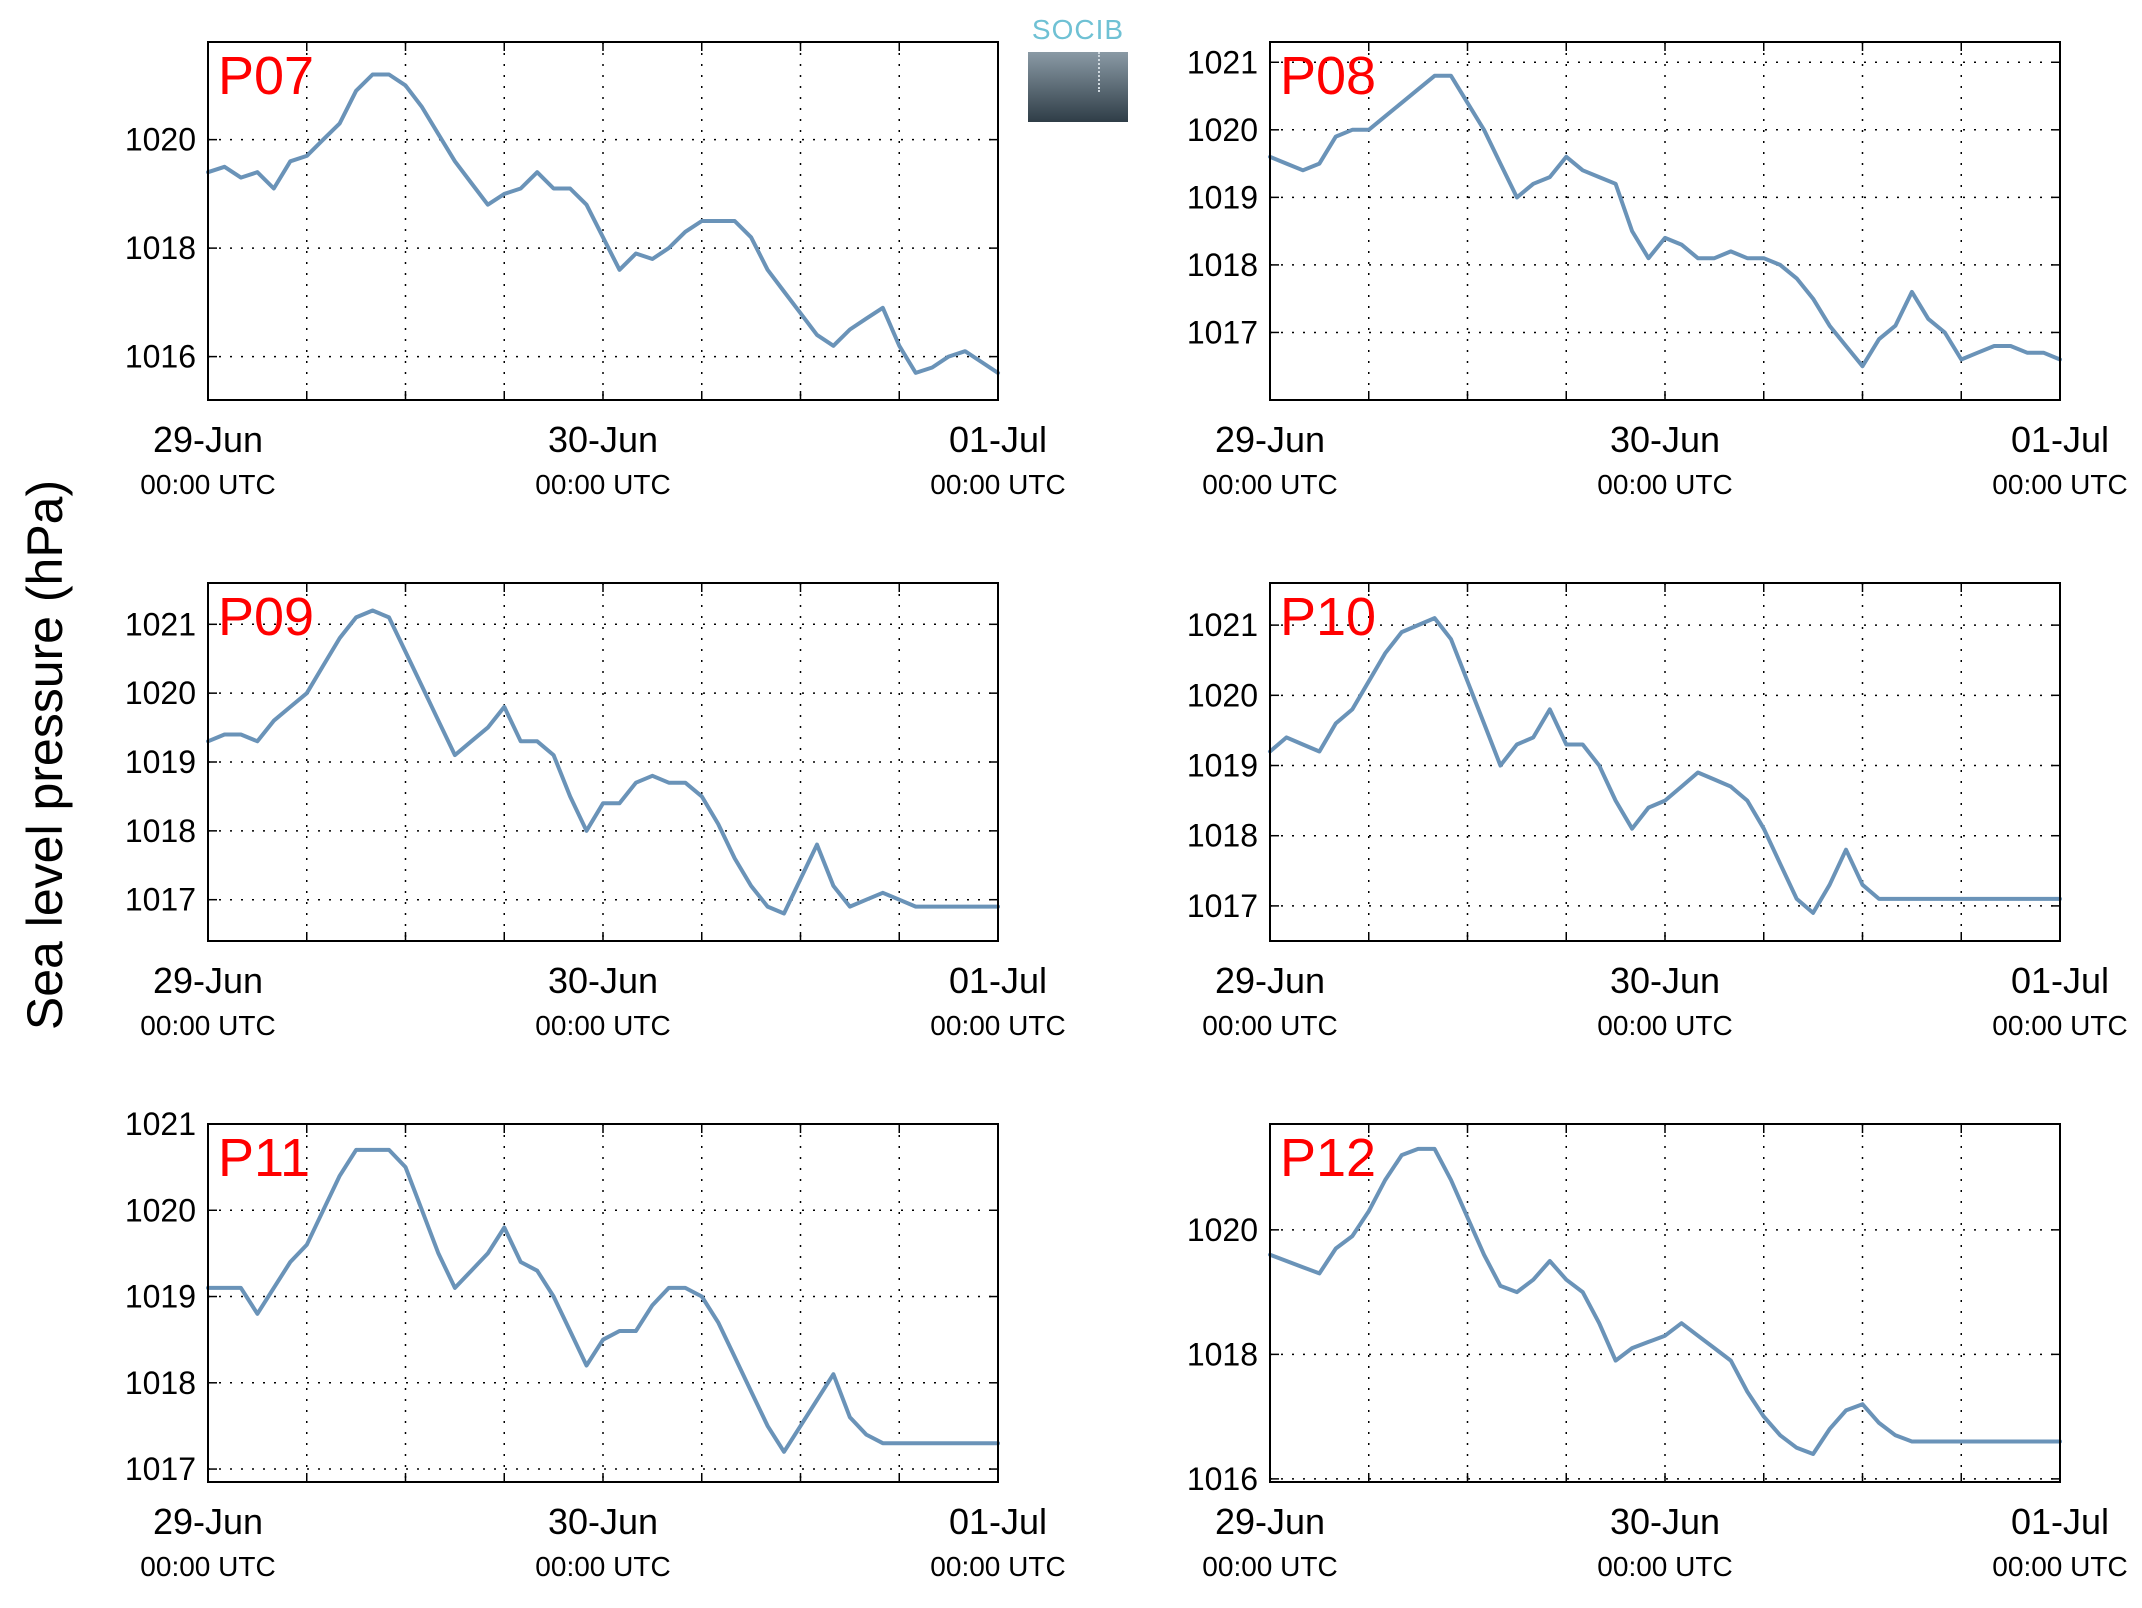 This screenshot has width=2142, height=1608. I want to click on panel-label: P10, so click(1328, 617).